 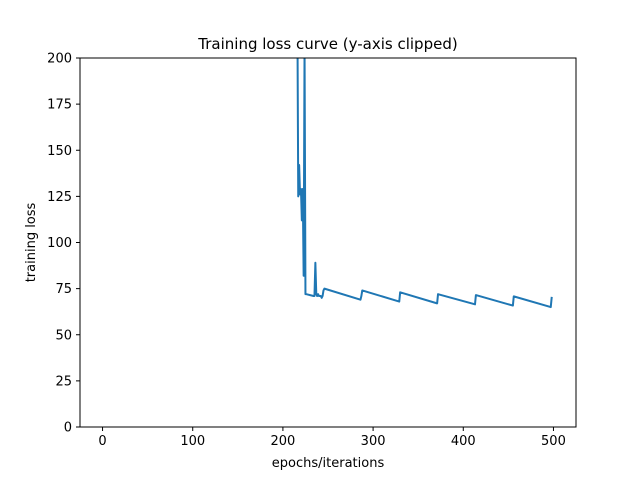 I want to click on x-tick-label: 200, so click(x=282, y=441).